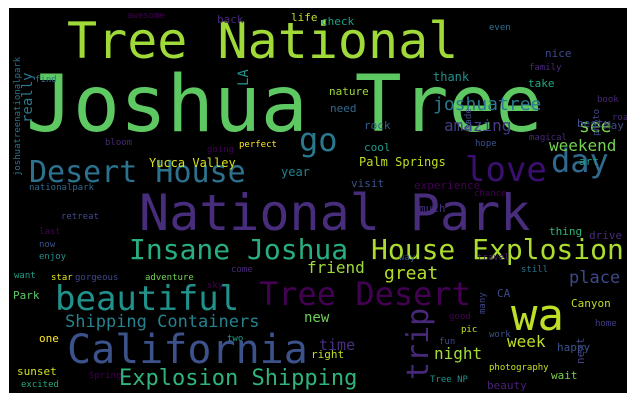 The image size is (636, 405). What do you see at coordinates (147, 299) in the screenshot?
I see `word: beautiful` at bounding box center [147, 299].